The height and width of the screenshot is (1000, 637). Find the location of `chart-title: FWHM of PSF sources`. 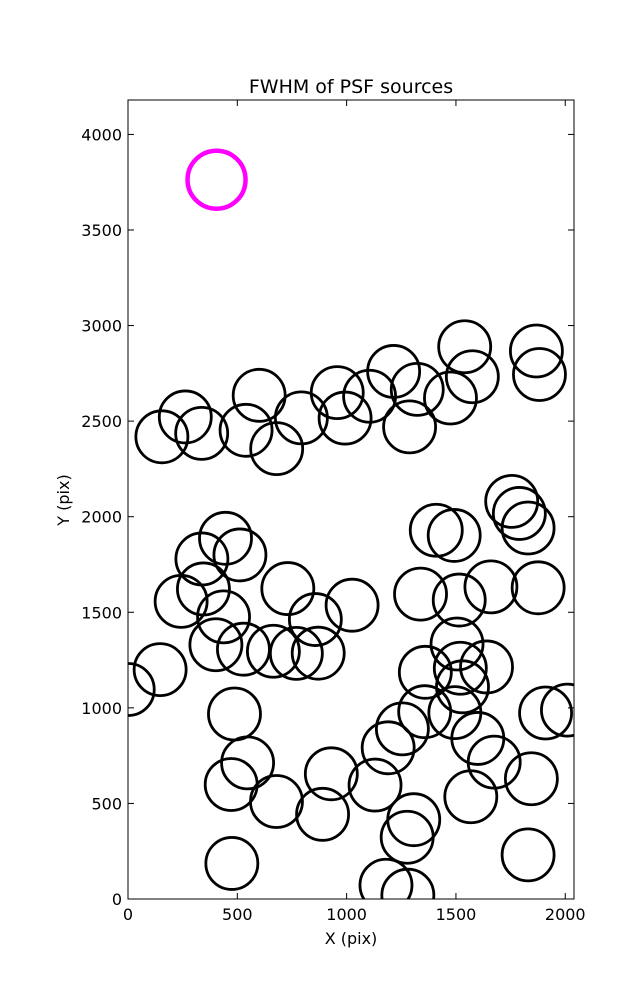

chart-title: FWHM of PSF sources is located at coordinates (351, 87).